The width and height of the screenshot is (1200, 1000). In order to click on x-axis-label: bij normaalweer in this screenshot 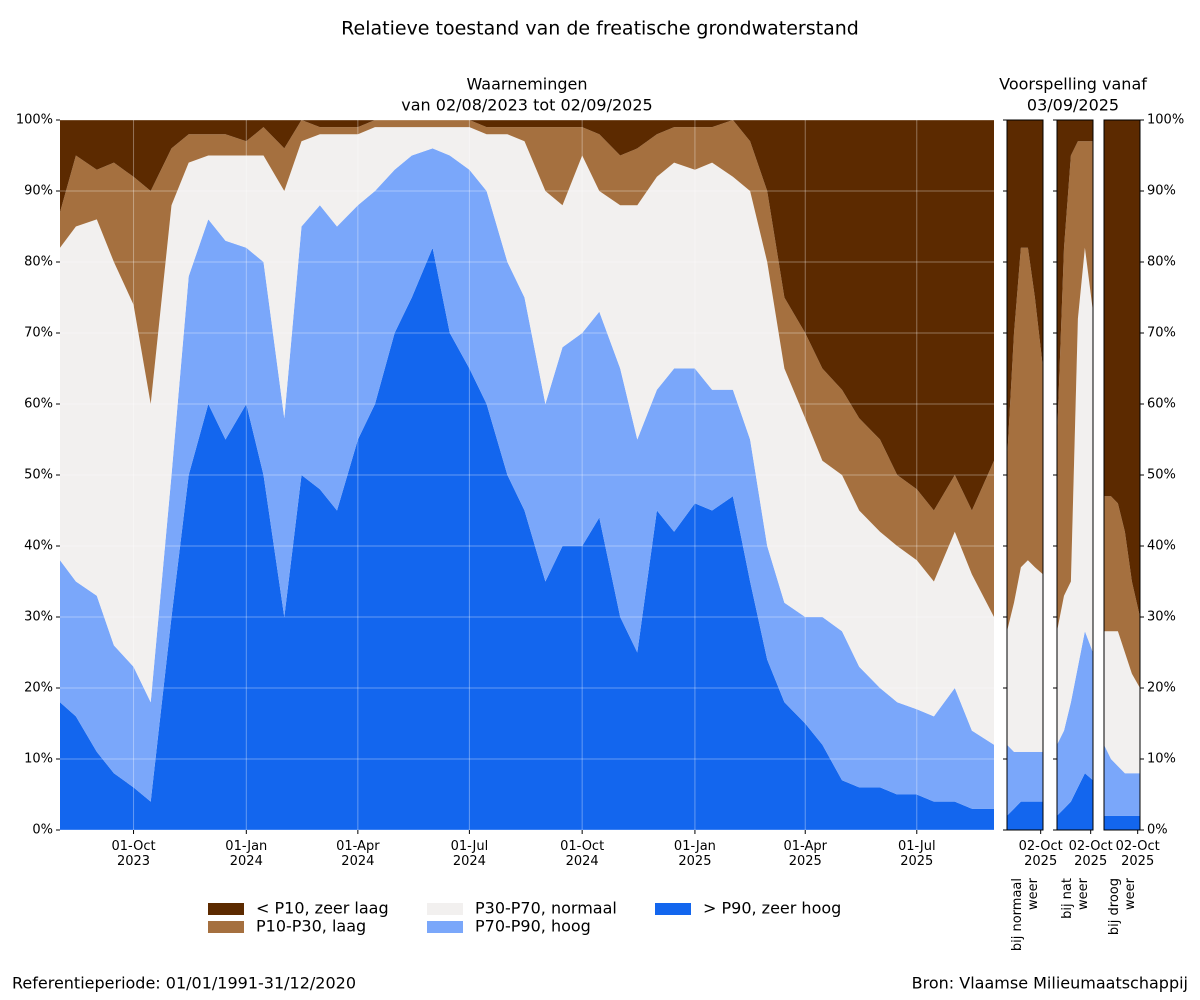, I will do `click(1025, 914)`.